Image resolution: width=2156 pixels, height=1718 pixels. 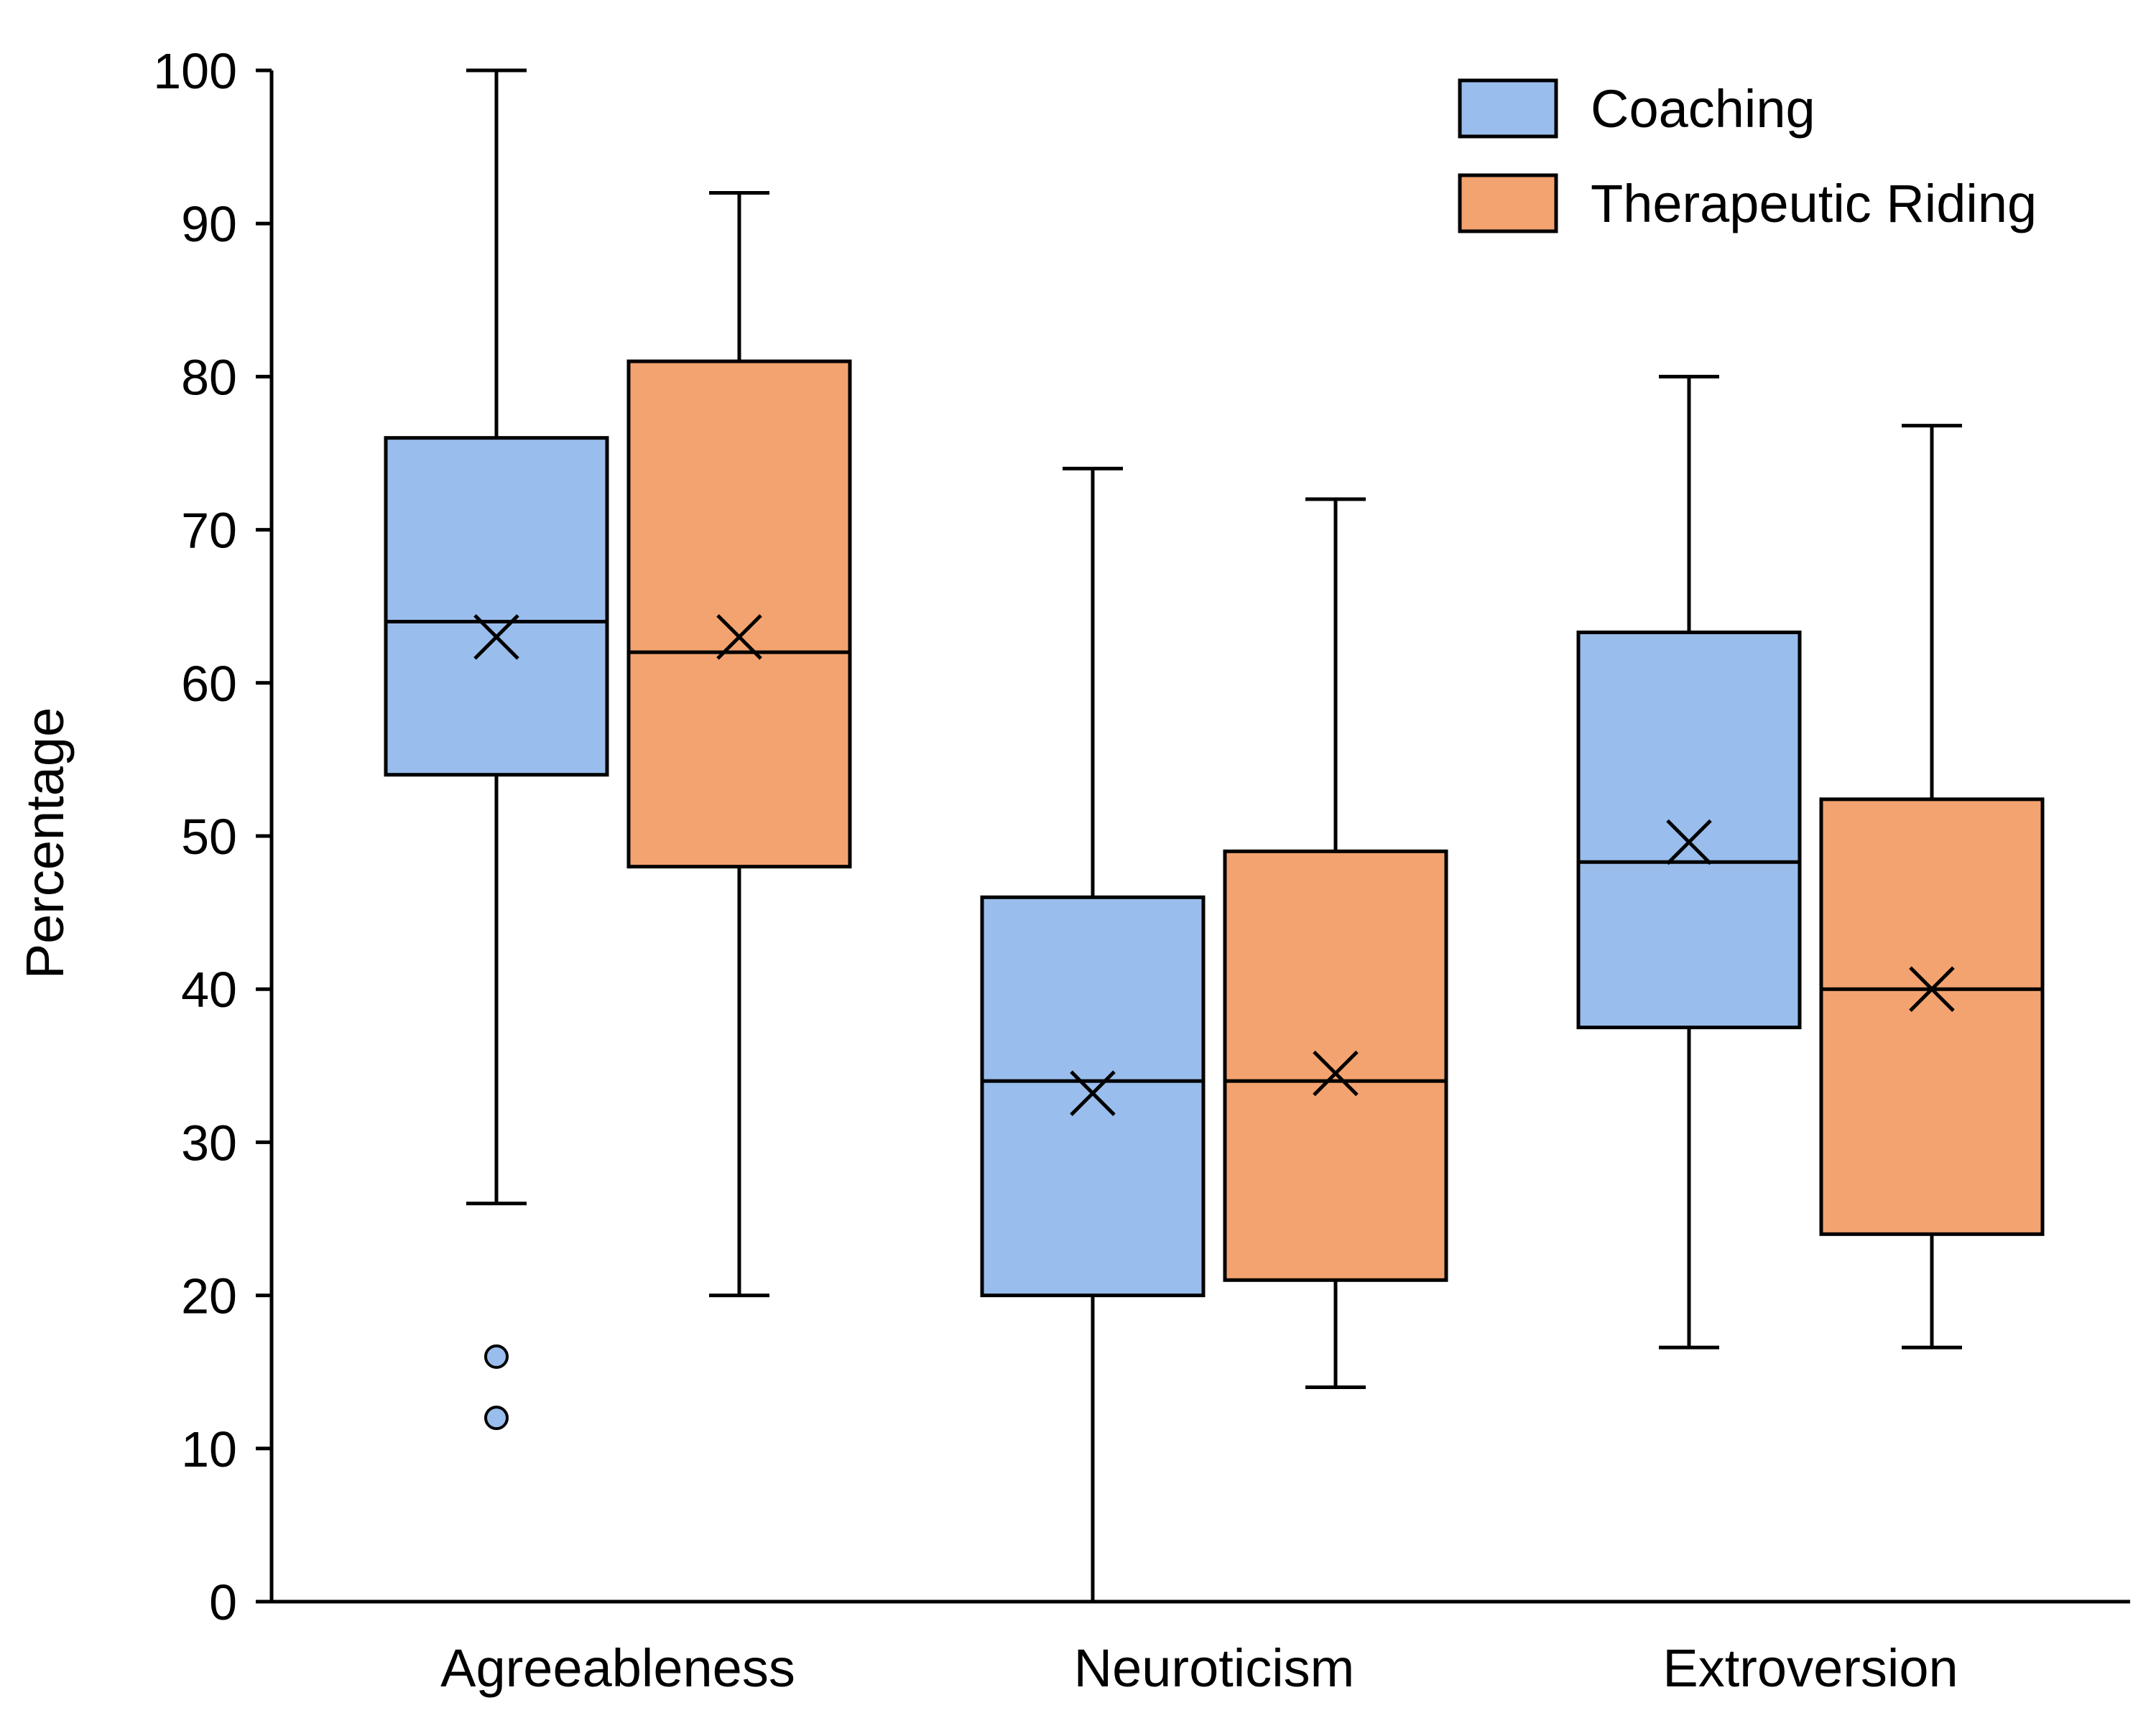 What do you see at coordinates (209, 990) in the screenshot?
I see `y-tick-label-40: 40` at bounding box center [209, 990].